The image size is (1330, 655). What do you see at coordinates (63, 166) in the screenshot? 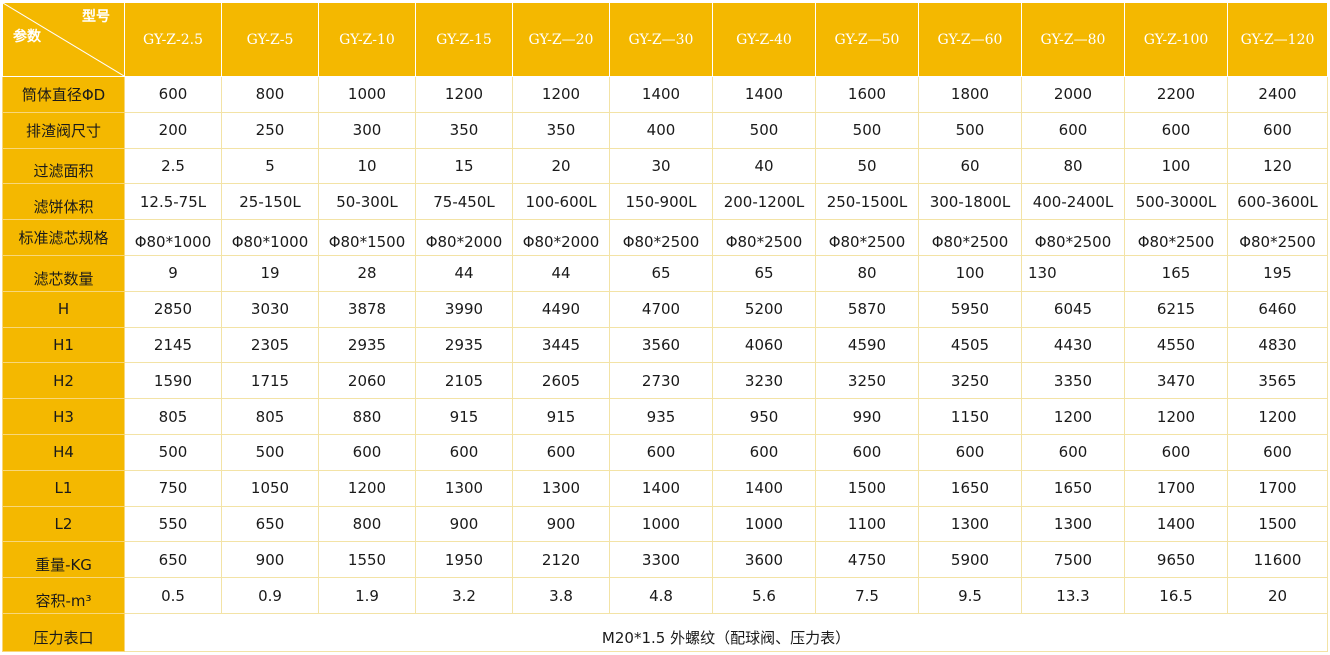
I see `row-label: 过滤面积` at bounding box center [63, 166].